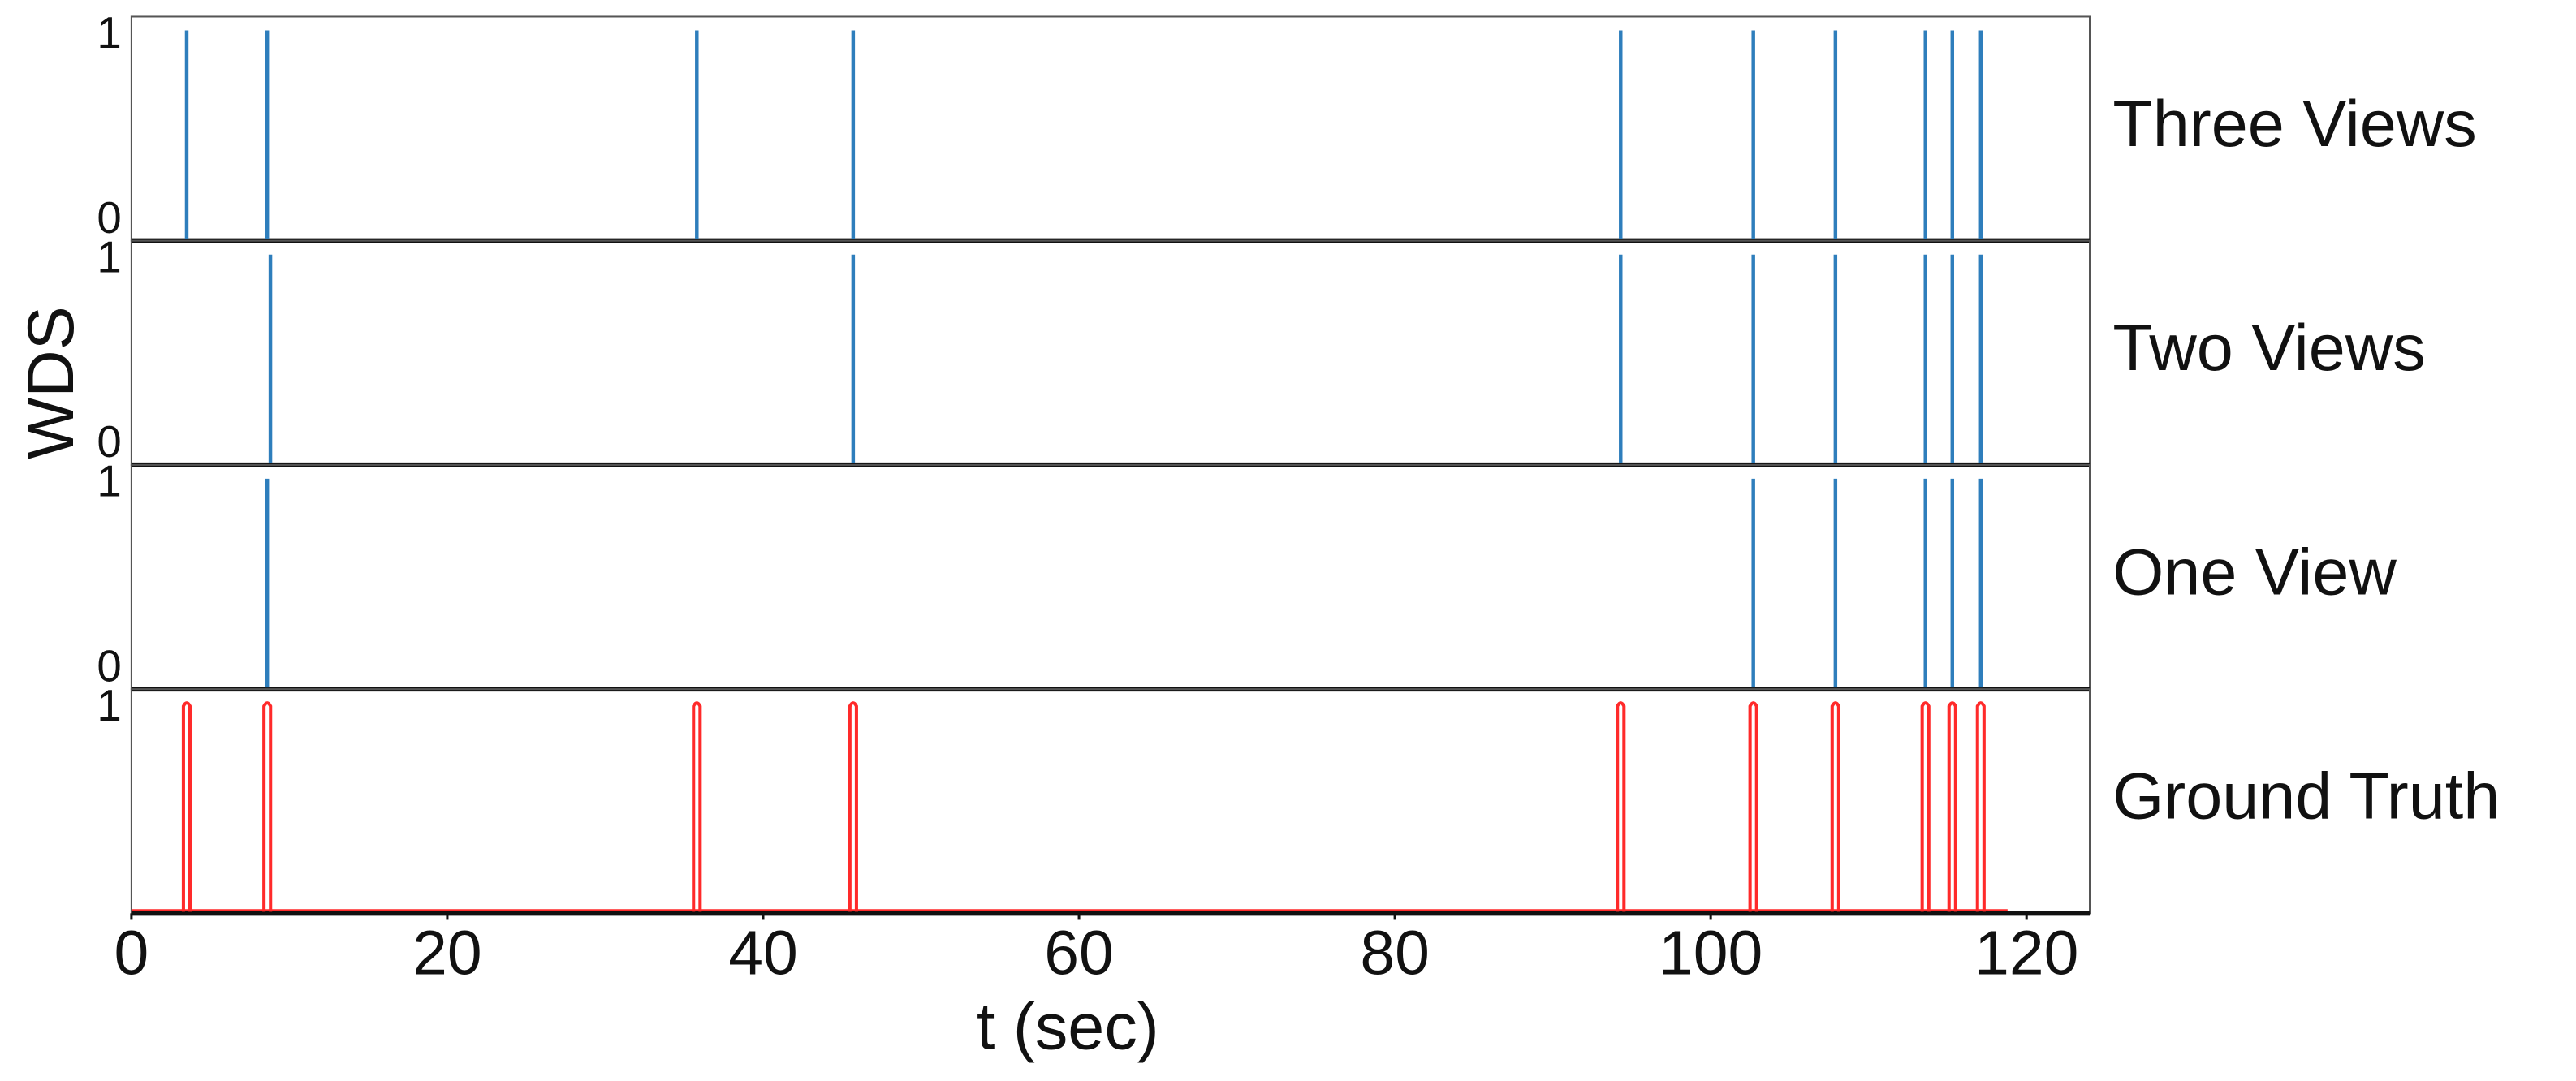  I want to click on x-tick-label: 100, so click(1711, 953).